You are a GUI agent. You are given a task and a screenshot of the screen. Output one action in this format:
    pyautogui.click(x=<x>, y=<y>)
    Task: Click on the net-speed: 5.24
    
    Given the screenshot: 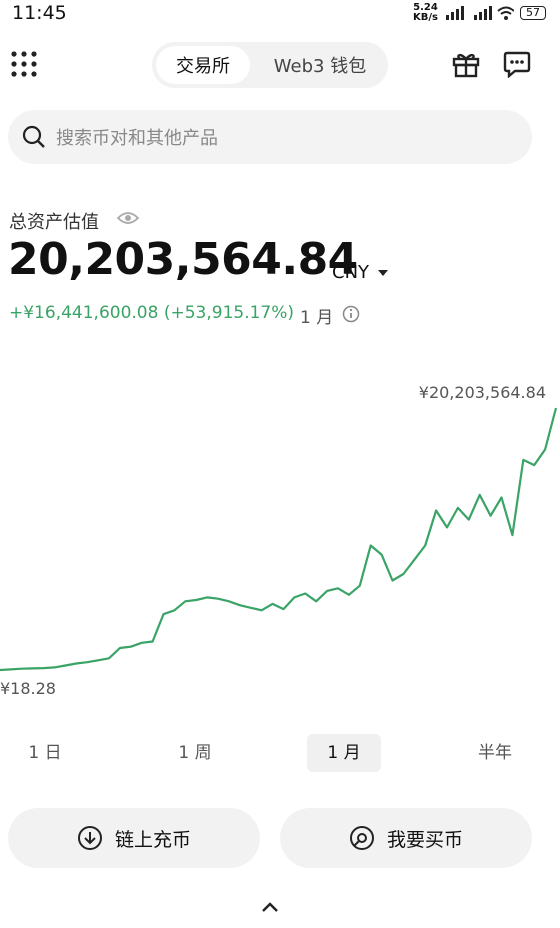 What is the action you would take?
    pyautogui.click(x=425, y=7)
    